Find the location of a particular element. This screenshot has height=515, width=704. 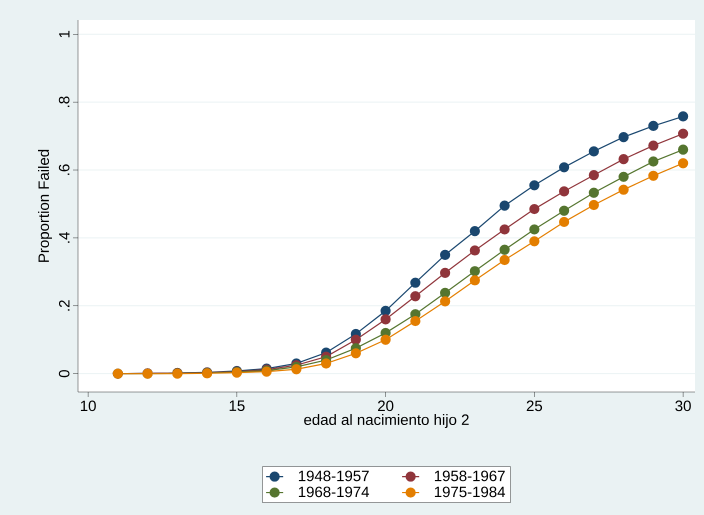

x-tick-label: 20 is located at coordinates (386, 406).